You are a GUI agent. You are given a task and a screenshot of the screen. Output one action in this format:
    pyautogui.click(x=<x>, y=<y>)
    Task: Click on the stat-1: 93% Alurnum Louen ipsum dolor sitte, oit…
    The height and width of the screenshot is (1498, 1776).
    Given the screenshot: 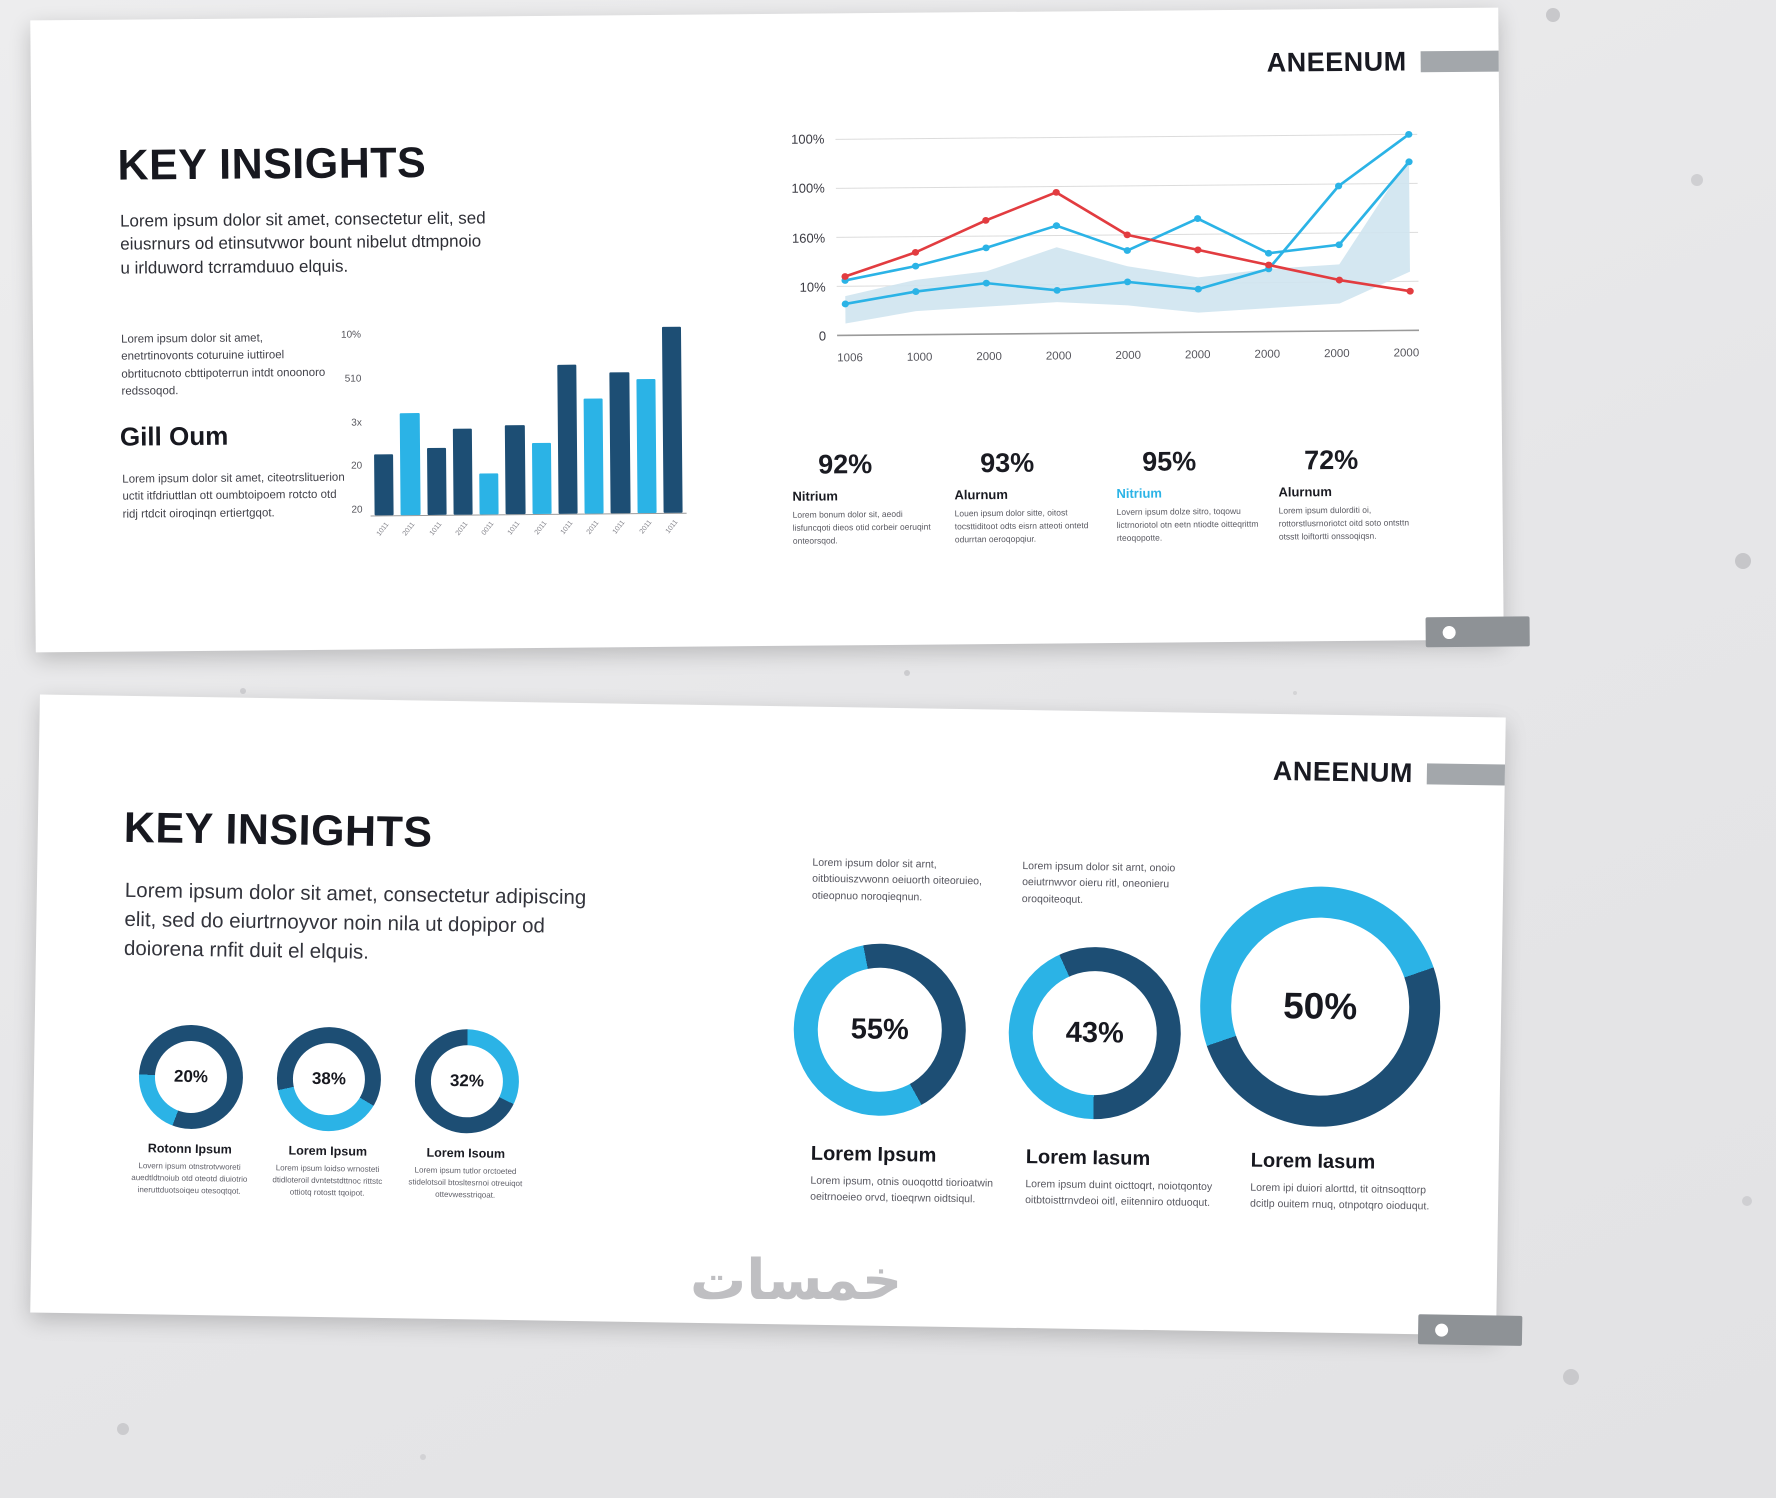 What is the action you would take?
    pyautogui.click(x=1025, y=497)
    